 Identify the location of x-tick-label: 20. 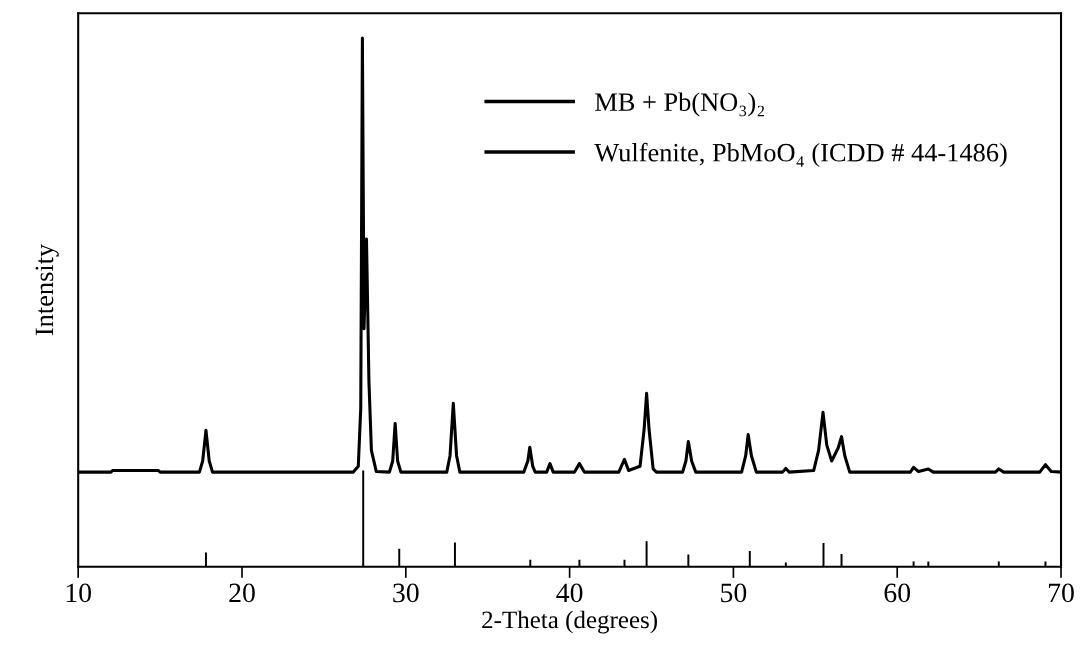
(242, 593).